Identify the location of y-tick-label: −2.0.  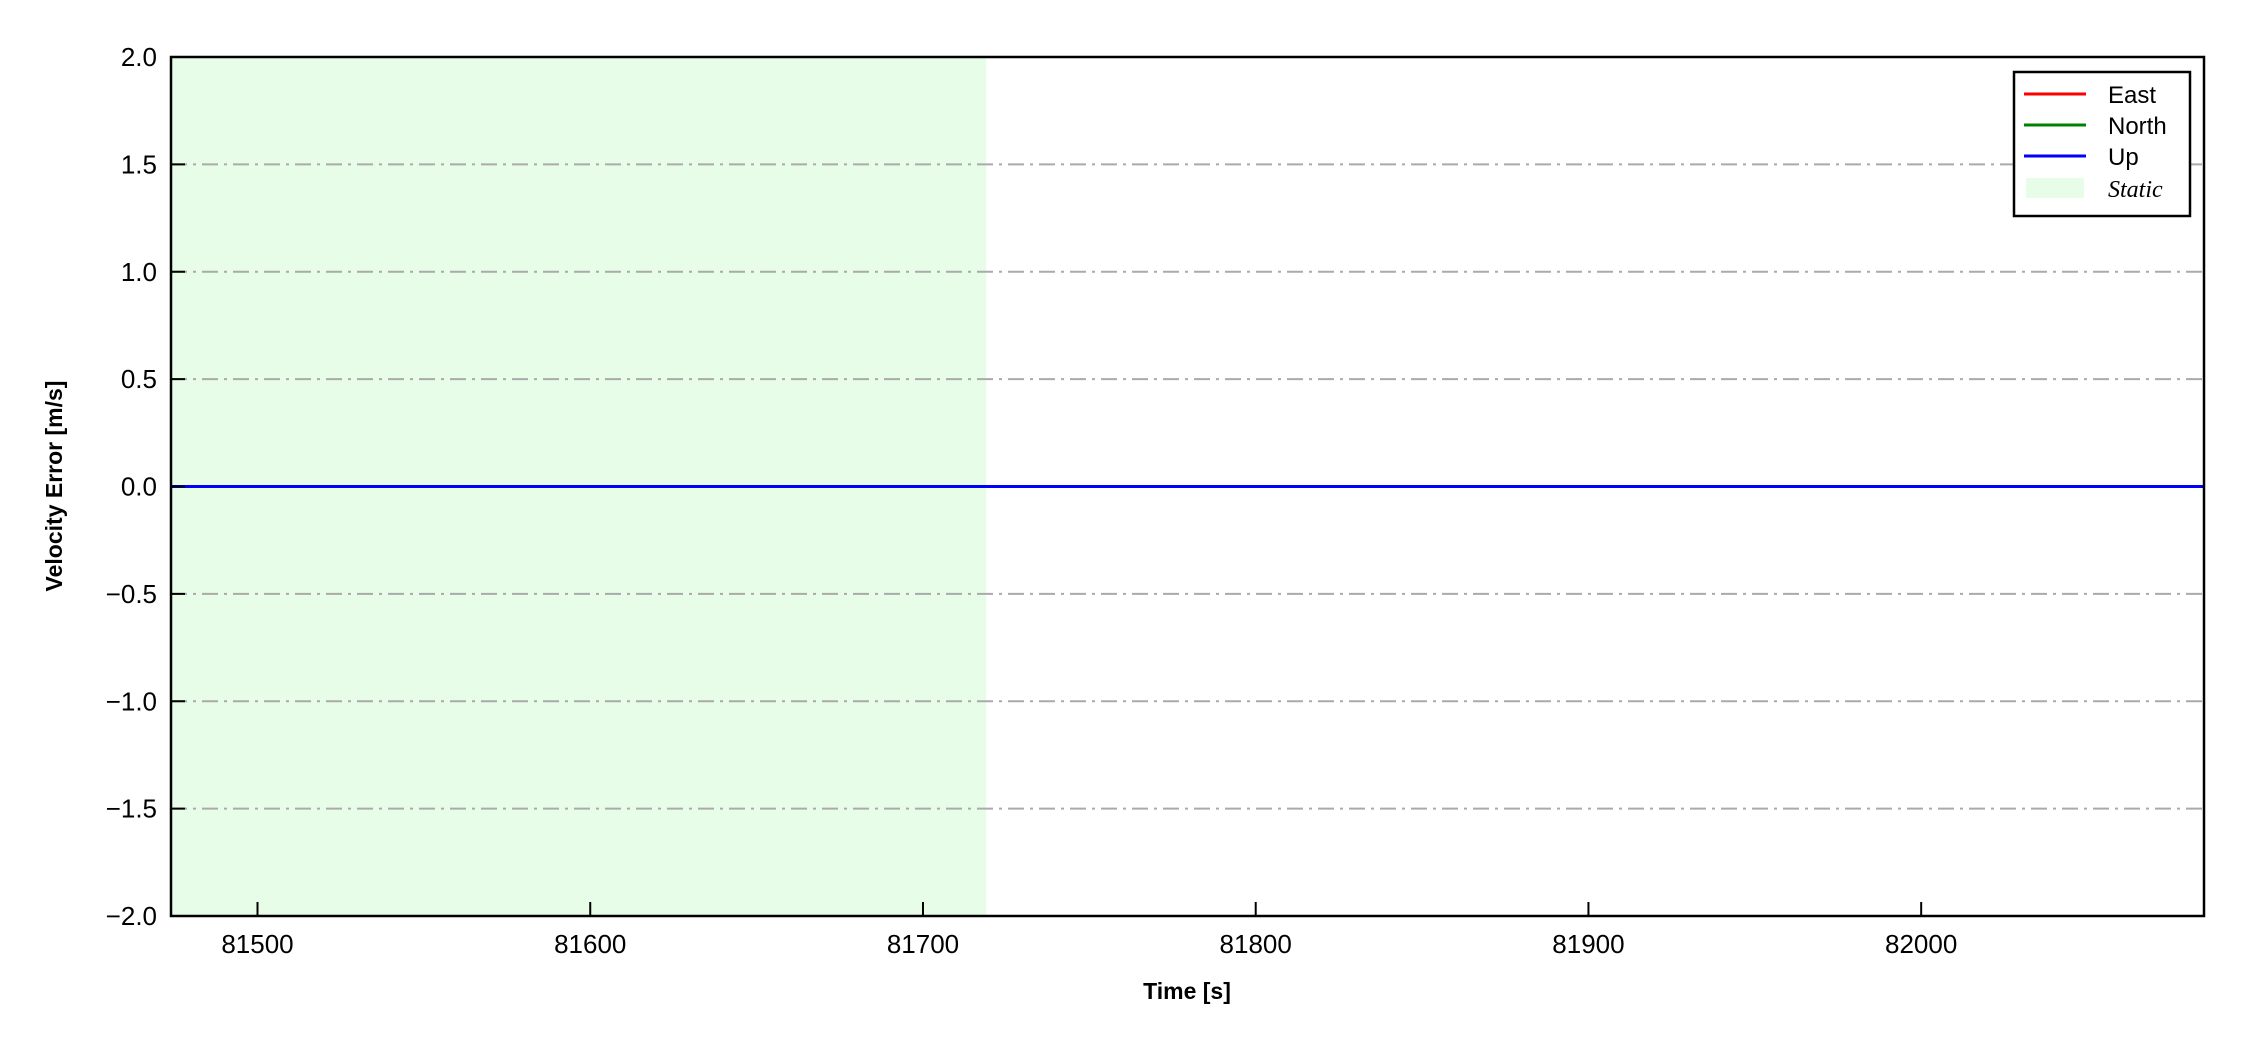
(131, 916).